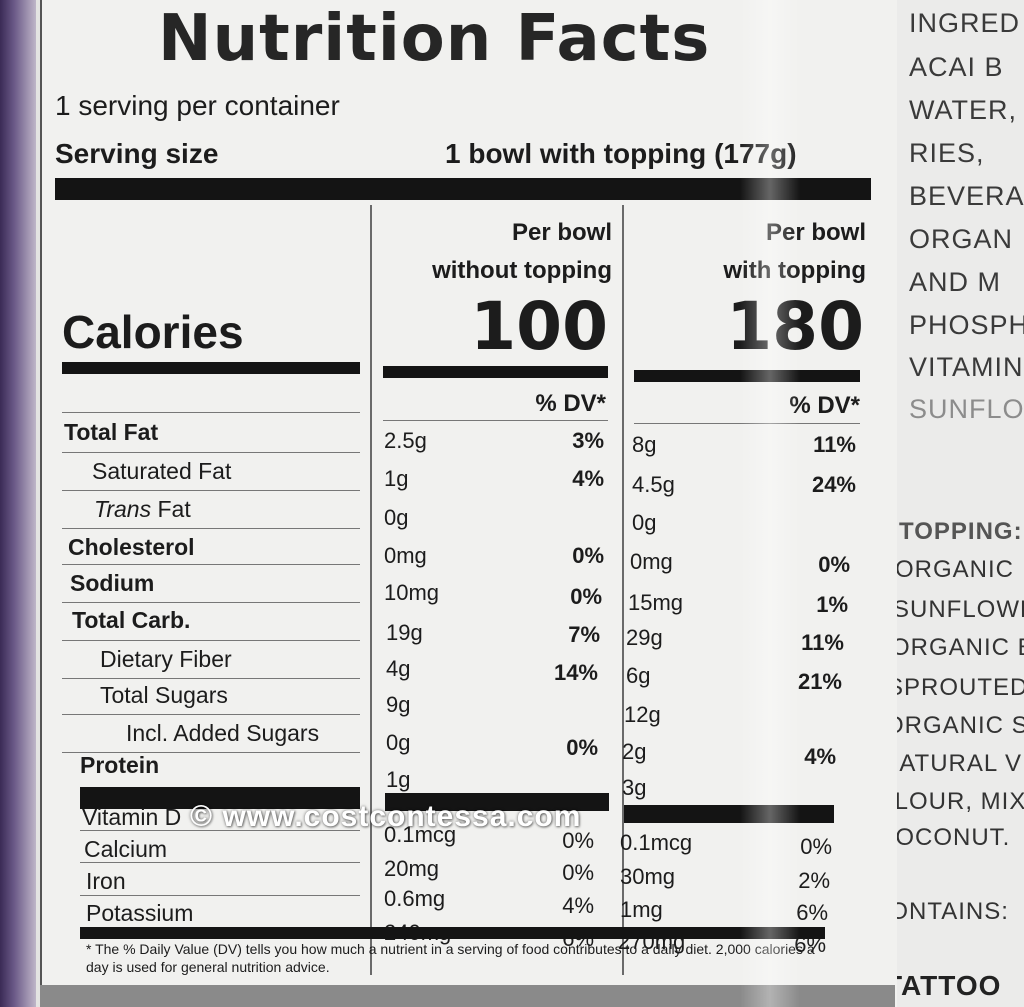 Image resolution: width=1024 pixels, height=1007 pixels. What do you see at coordinates (634, 787) in the screenshot?
I see `protein-amount-with: 3g` at bounding box center [634, 787].